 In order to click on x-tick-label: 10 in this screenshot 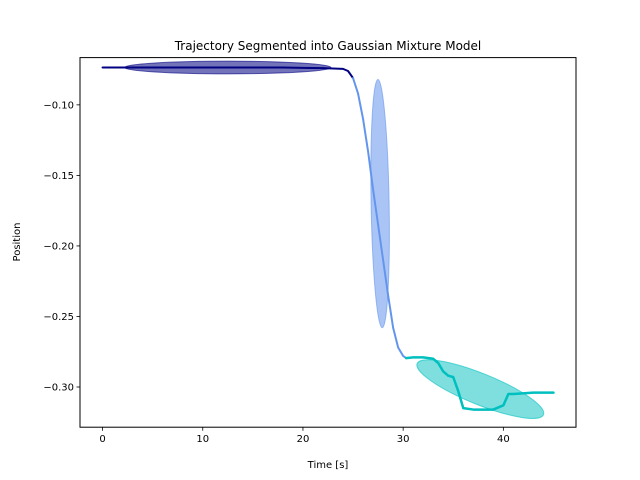, I will do `click(202, 439)`.